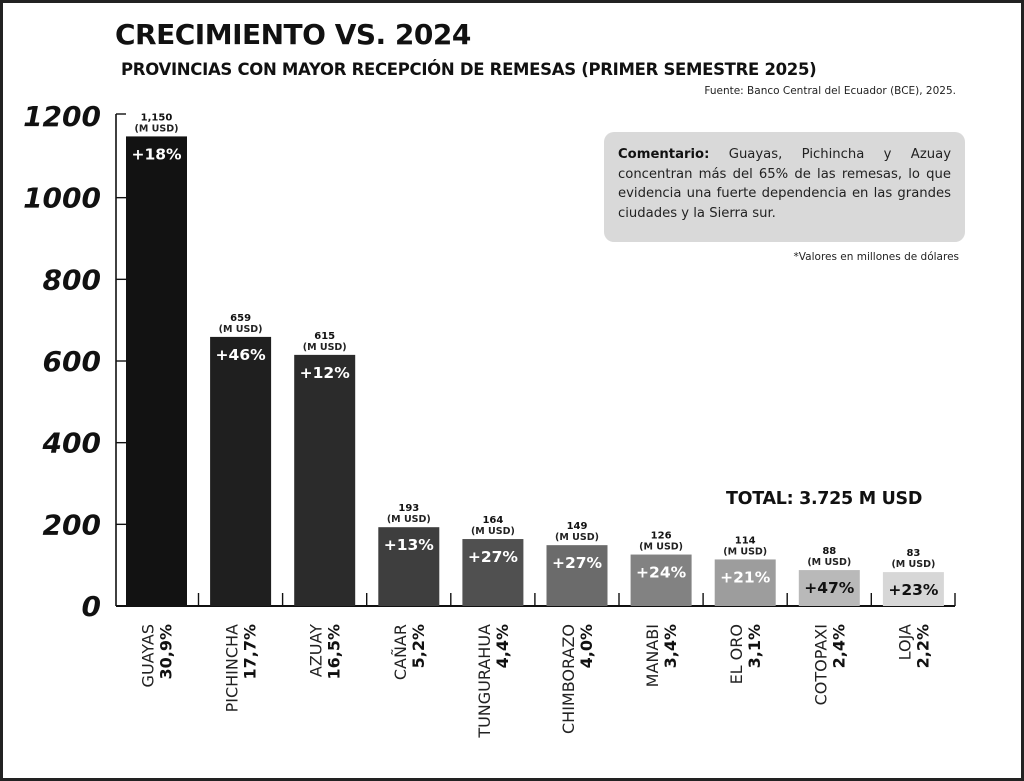 The width and height of the screenshot is (1024, 781). What do you see at coordinates (670, 646) in the screenshot?
I see `category-share: 3,4%` at bounding box center [670, 646].